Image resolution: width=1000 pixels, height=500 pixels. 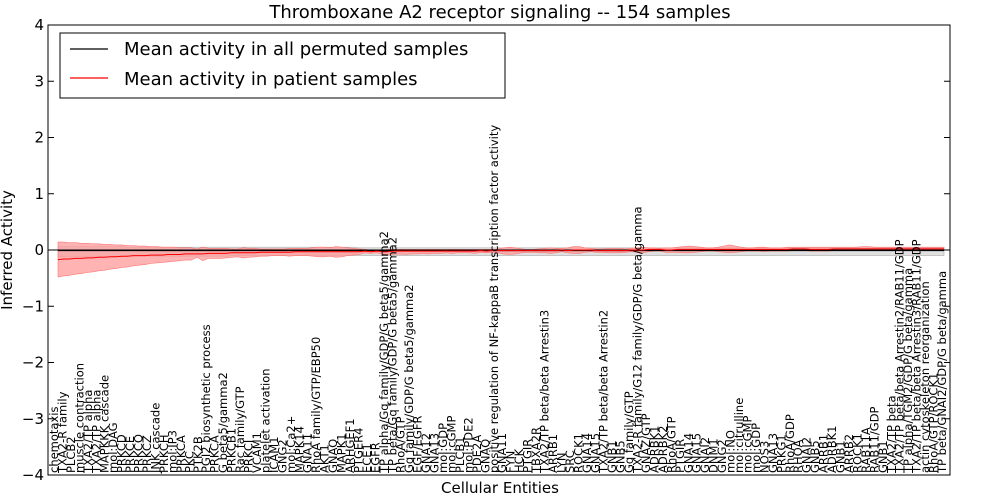 What do you see at coordinates (325, 458) in the screenshot?
I see `category-label: AKT1` at bounding box center [325, 458].